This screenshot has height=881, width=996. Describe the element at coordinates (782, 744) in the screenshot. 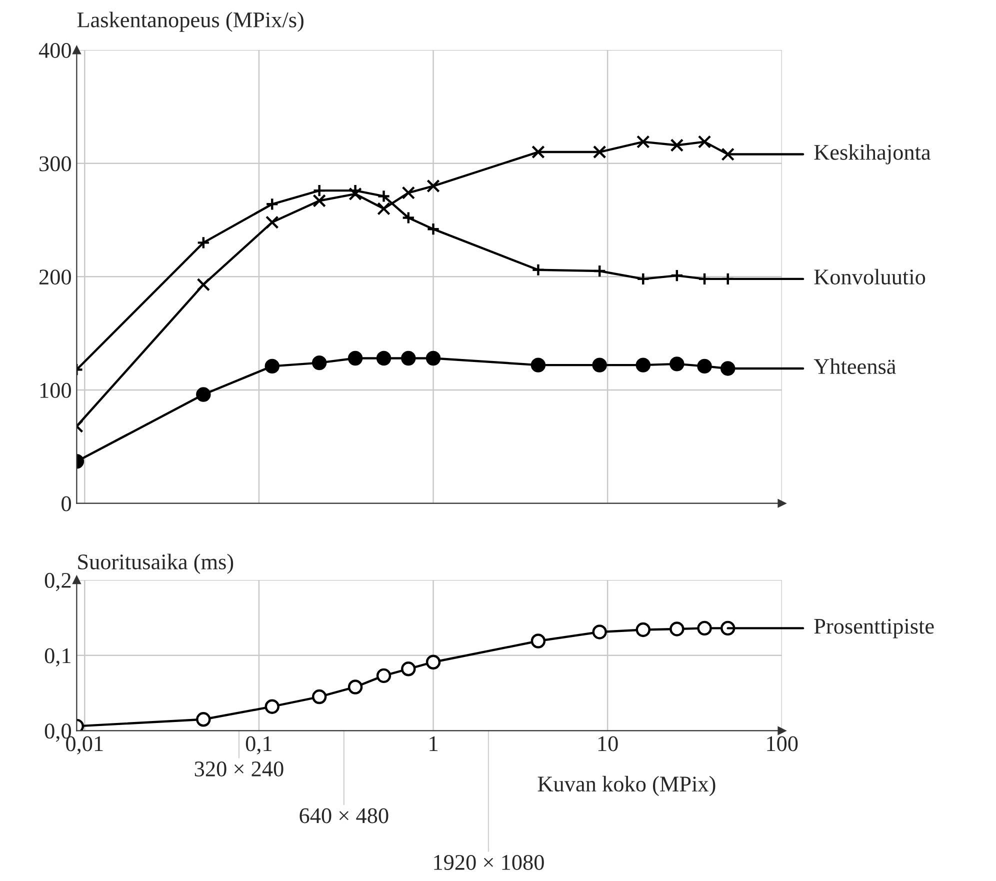

I see `x-tick-label: 100` at that location.